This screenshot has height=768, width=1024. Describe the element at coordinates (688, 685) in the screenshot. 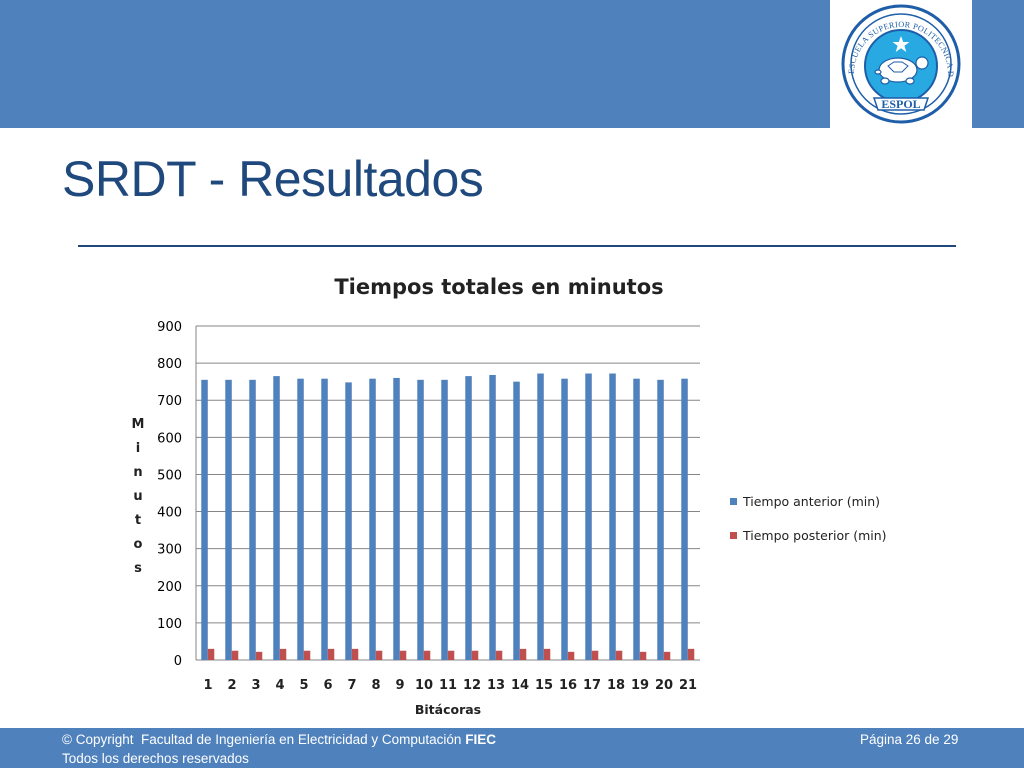

I see `x-tick-label: 21` at that location.